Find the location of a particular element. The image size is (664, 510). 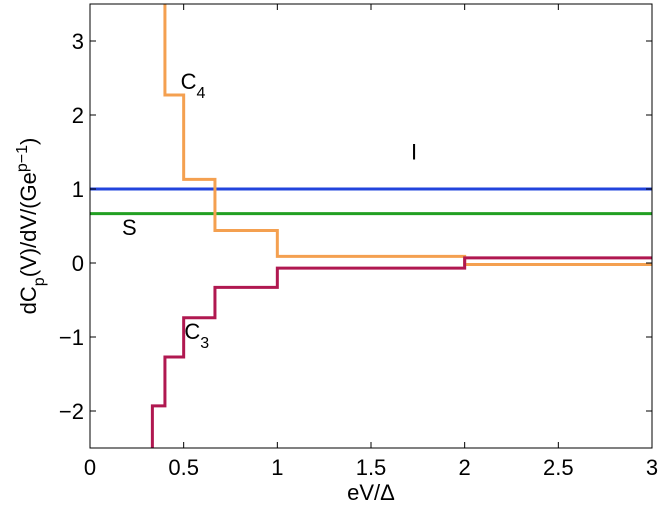

annotation-i: I is located at coordinates (414, 151).